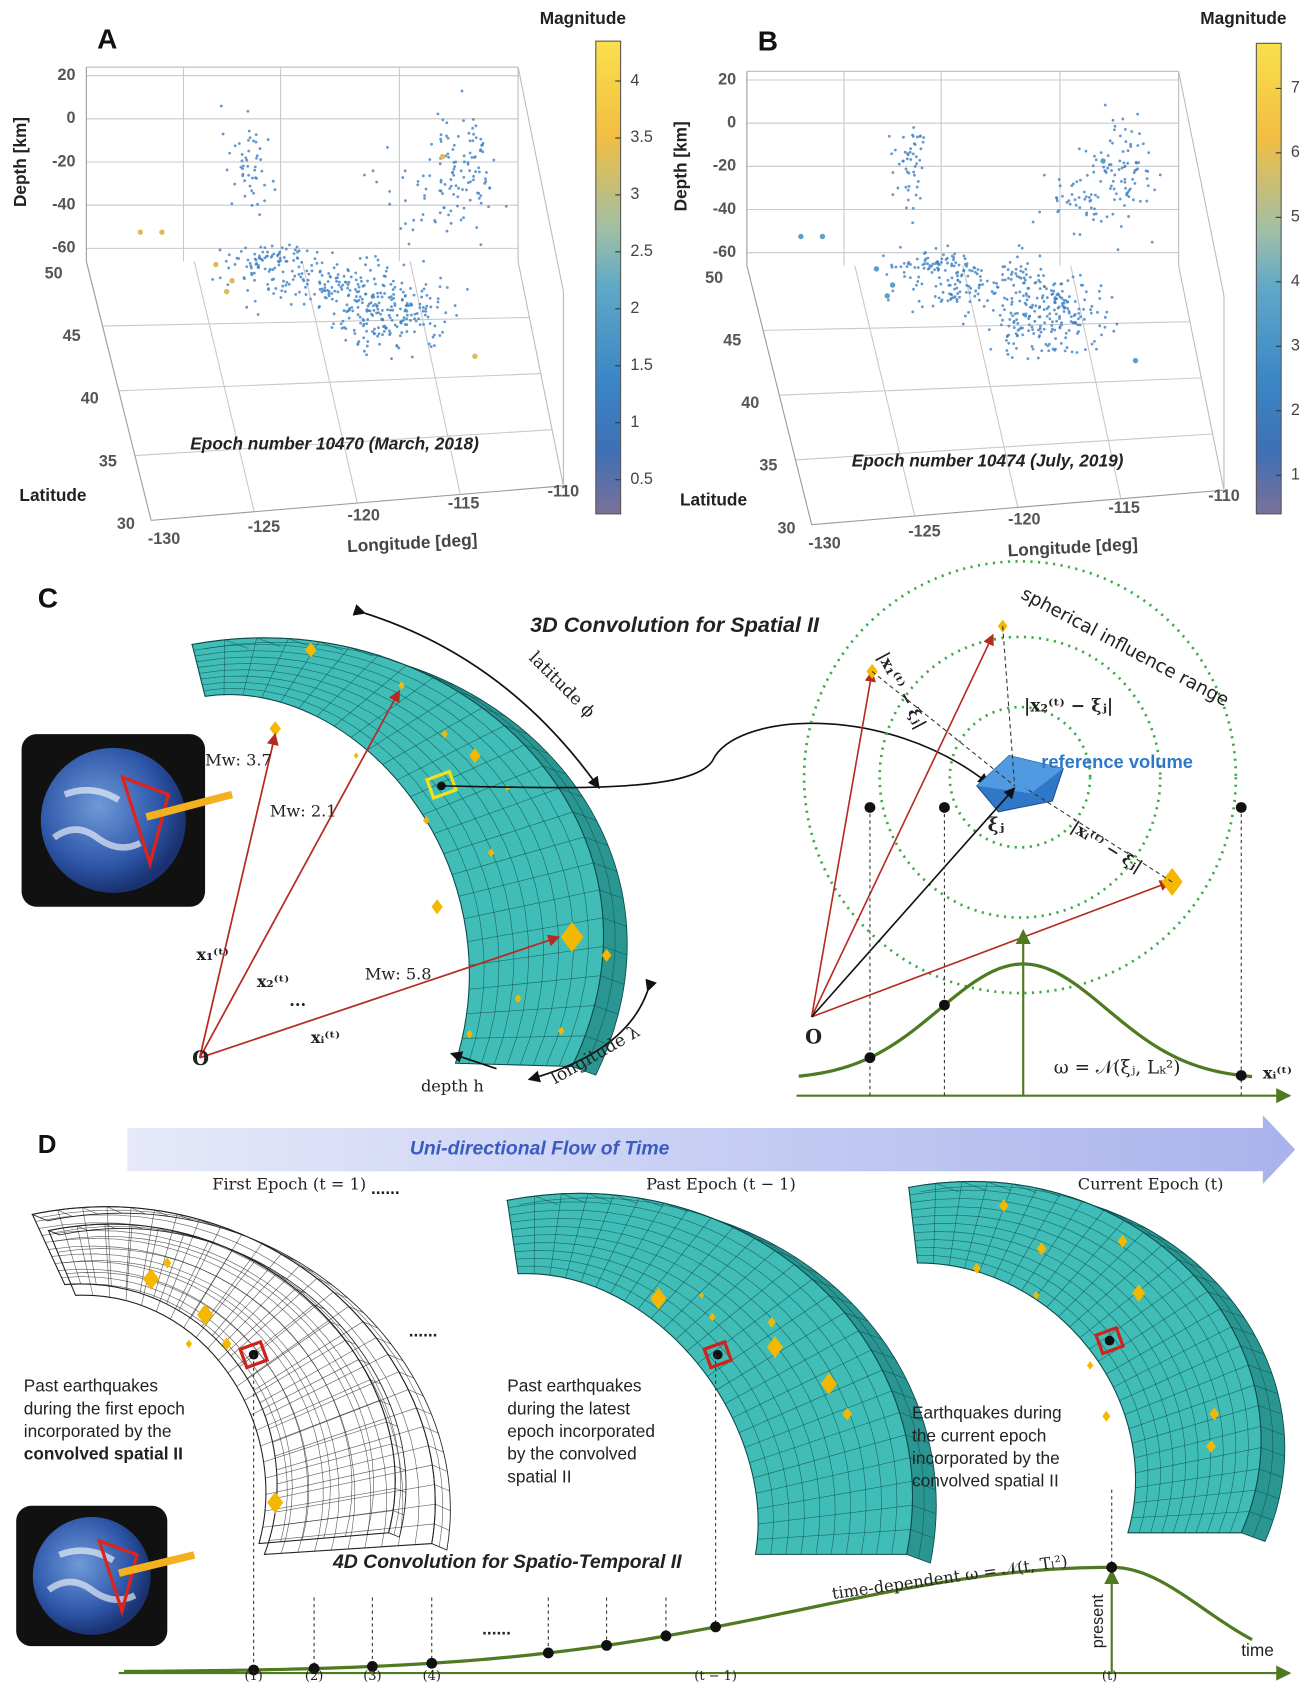  Describe the element at coordinates (824, 543) in the screenshot. I see `lon-tick-label: -130` at that location.